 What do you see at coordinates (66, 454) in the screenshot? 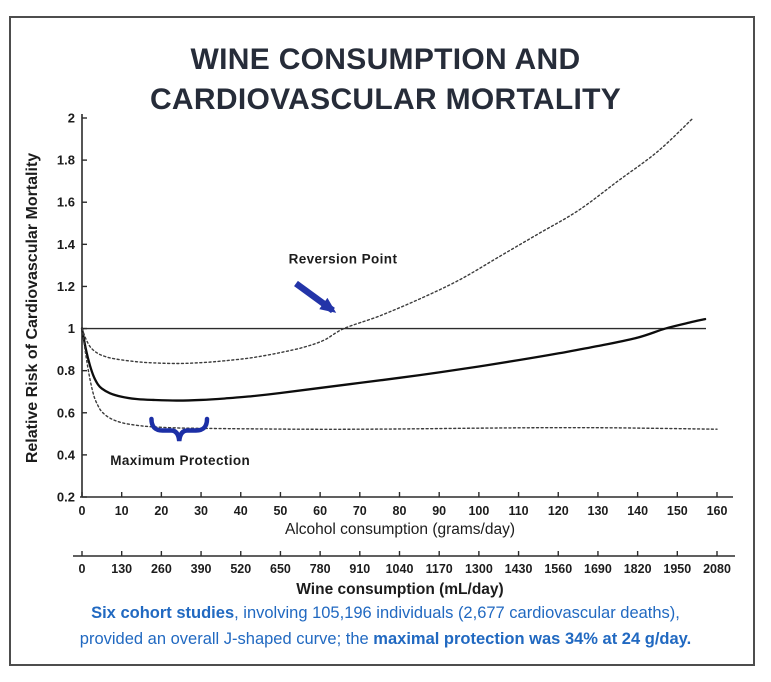
I see `y-tick-label: 0.4` at bounding box center [66, 454].